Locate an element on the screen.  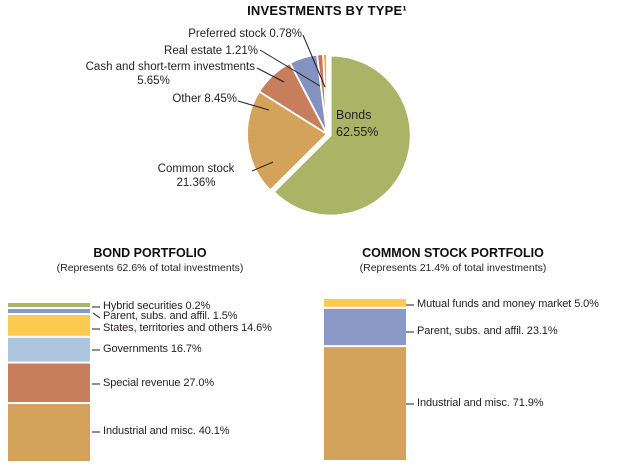
pie-label-bonds-line1: Bonds is located at coordinates (354, 115).